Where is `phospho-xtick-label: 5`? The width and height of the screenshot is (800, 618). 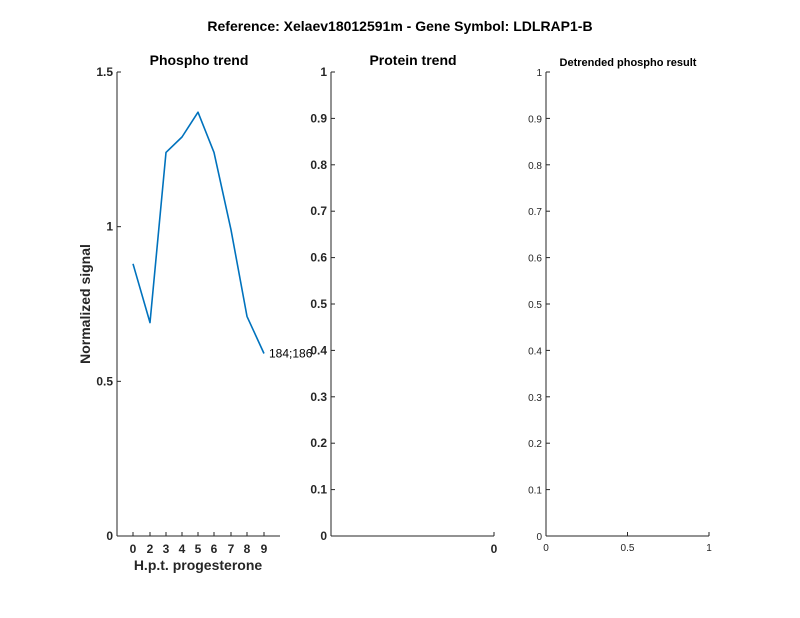
phospho-xtick-label: 5 is located at coordinates (198, 549).